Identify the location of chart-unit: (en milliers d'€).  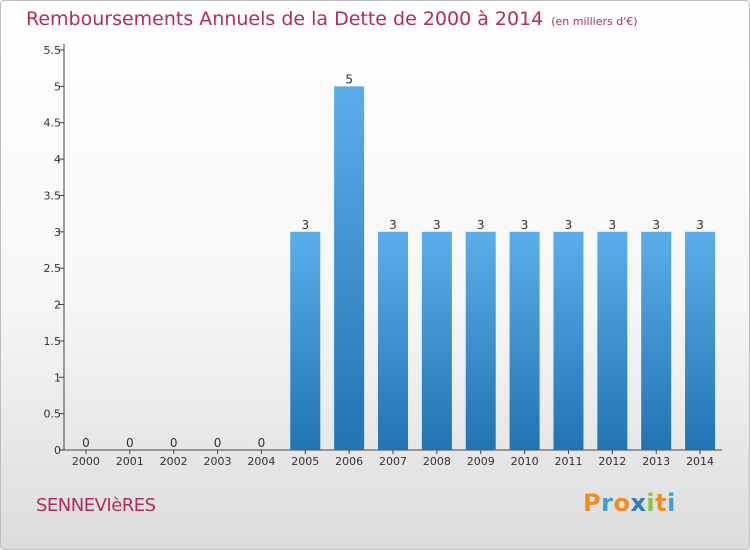
(594, 21).